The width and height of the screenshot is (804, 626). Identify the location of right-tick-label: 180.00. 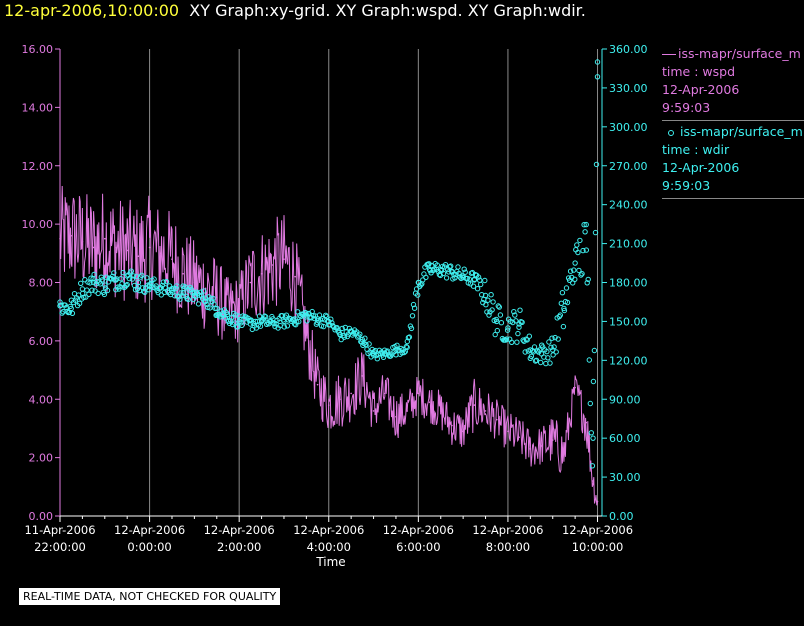
(628, 283).